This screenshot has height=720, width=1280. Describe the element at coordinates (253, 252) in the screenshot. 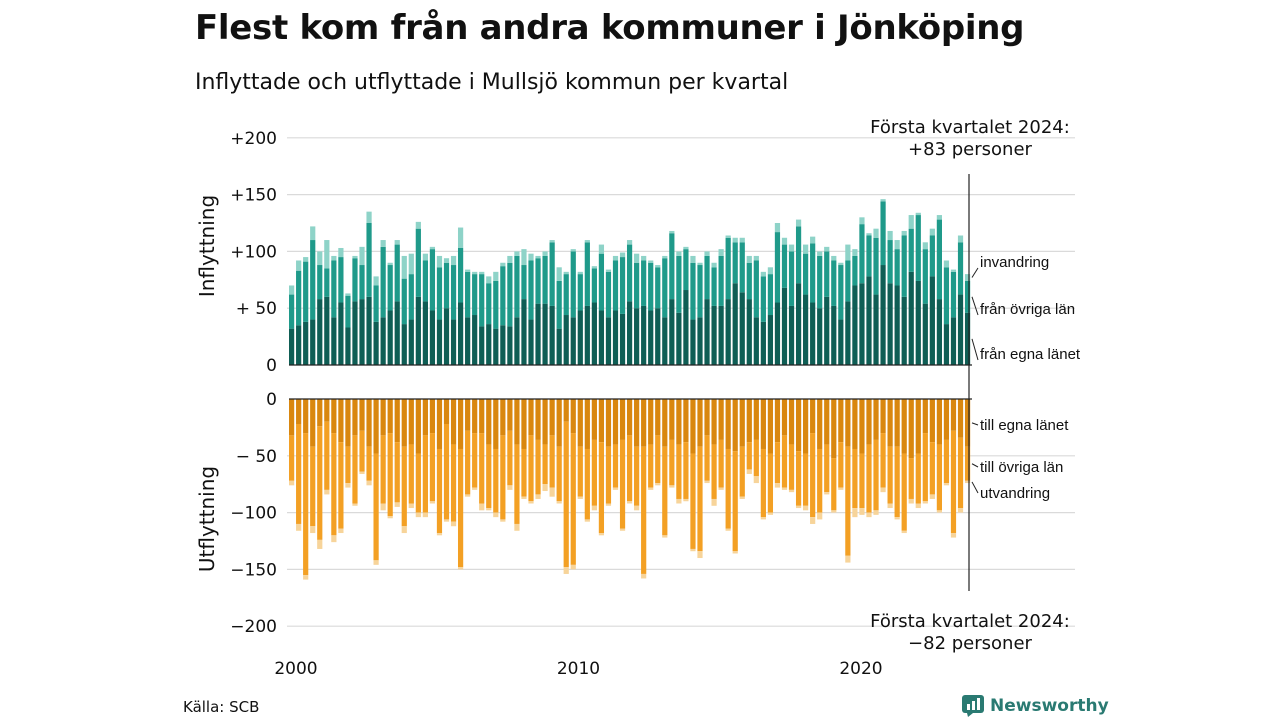

I see `y-tick-label: +100` at that location.